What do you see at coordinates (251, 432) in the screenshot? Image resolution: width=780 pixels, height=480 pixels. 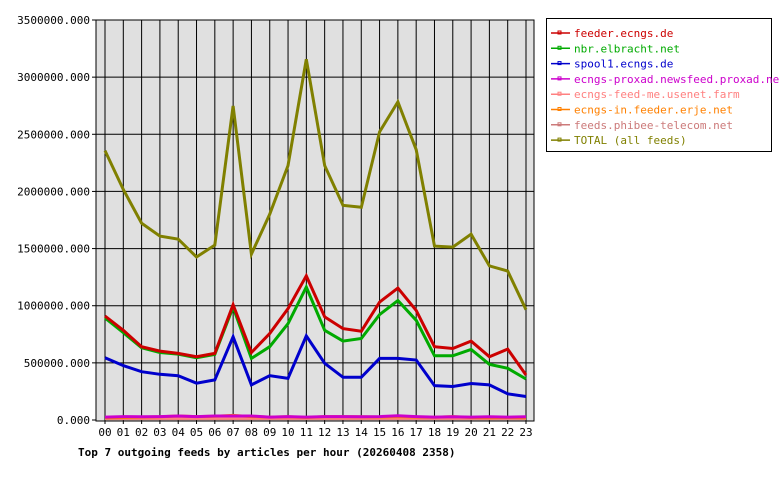 I see `x-tick-label: 08` at bounding box center [251, 432].